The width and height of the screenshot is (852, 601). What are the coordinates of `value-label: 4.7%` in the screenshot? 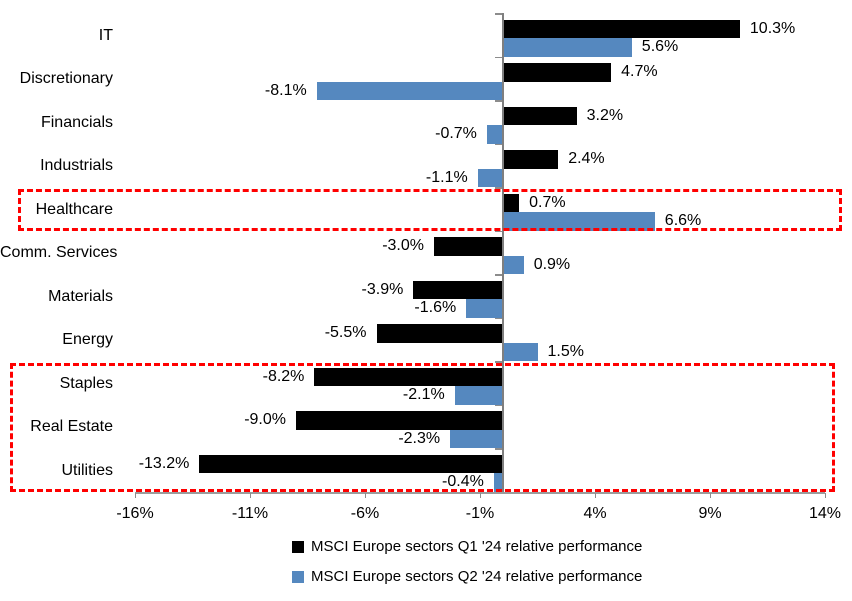 It's located at (639, 71).